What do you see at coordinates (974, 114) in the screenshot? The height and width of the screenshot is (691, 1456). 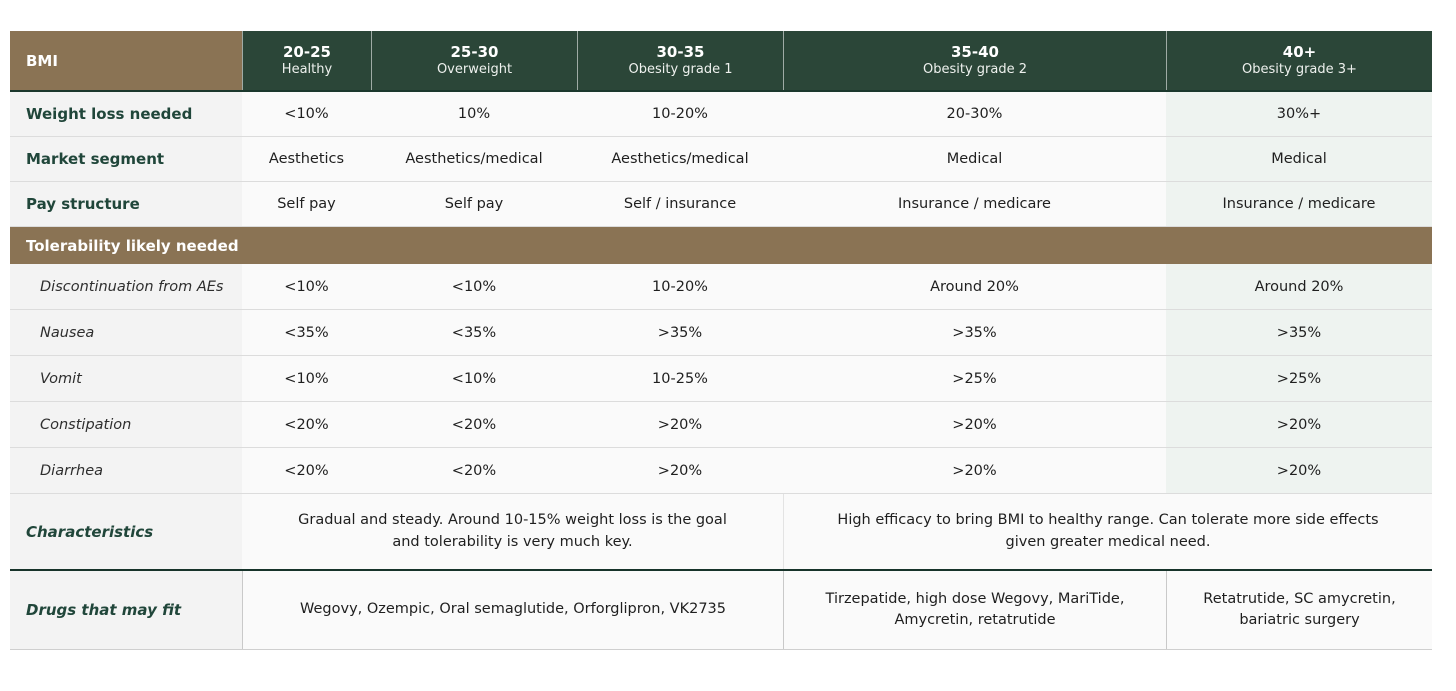 I see `value-cell: 20-30%` at bounding box center [974, 114].